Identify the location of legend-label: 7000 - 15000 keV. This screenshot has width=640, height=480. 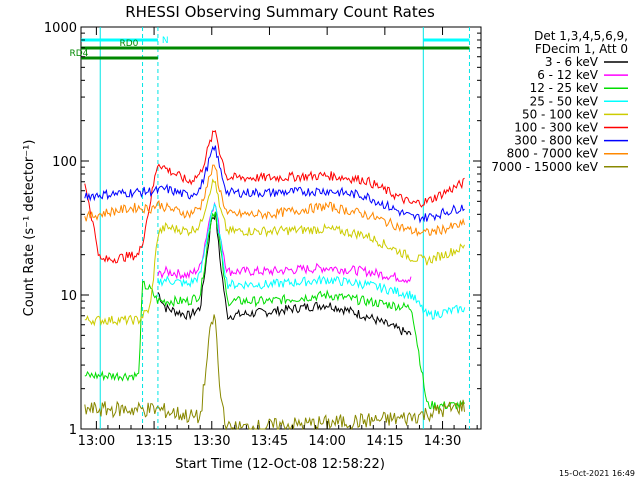
(544, 167).